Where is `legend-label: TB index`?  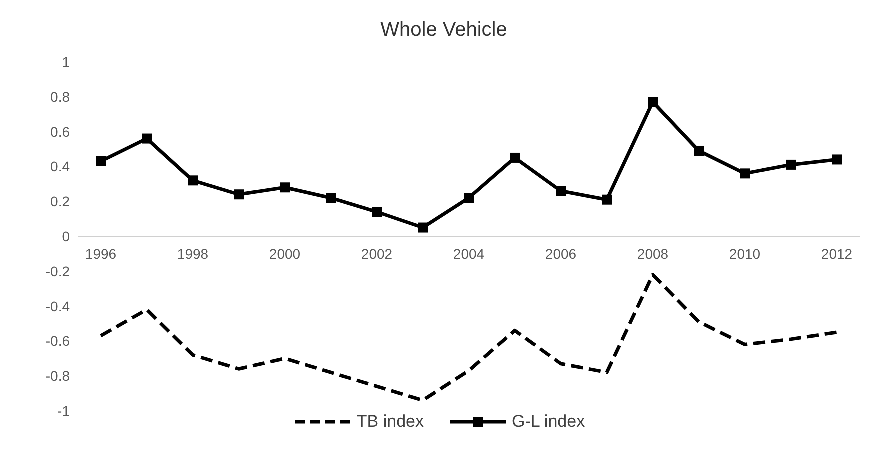 legend-label: TB index is located at coordinates (390, 422).